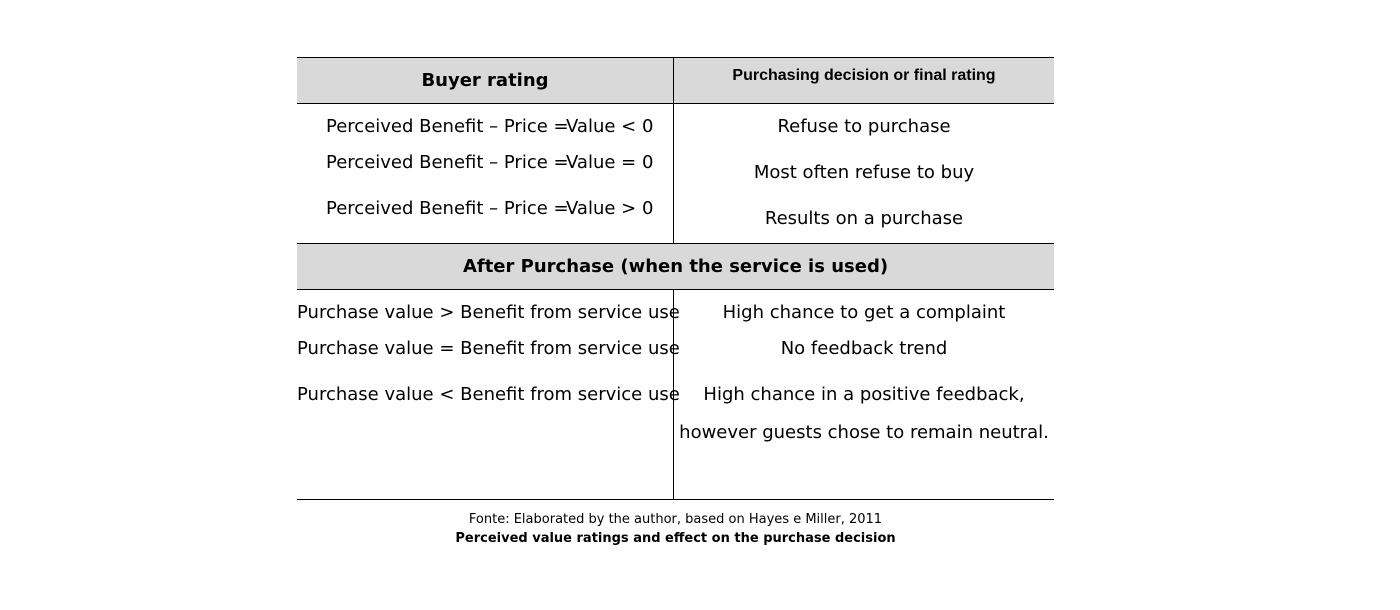  What do you see at coordinates (675, 57) in the screenshot?
I see `rule-top` at bounding box center [675, 57].